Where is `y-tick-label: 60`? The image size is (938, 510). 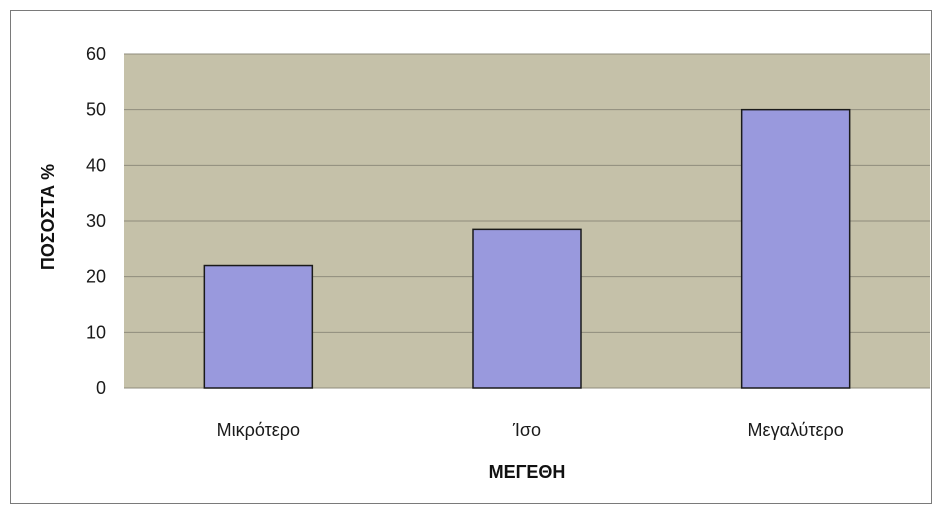
y-tick-label: 60 is located at coordinates (96, 54).